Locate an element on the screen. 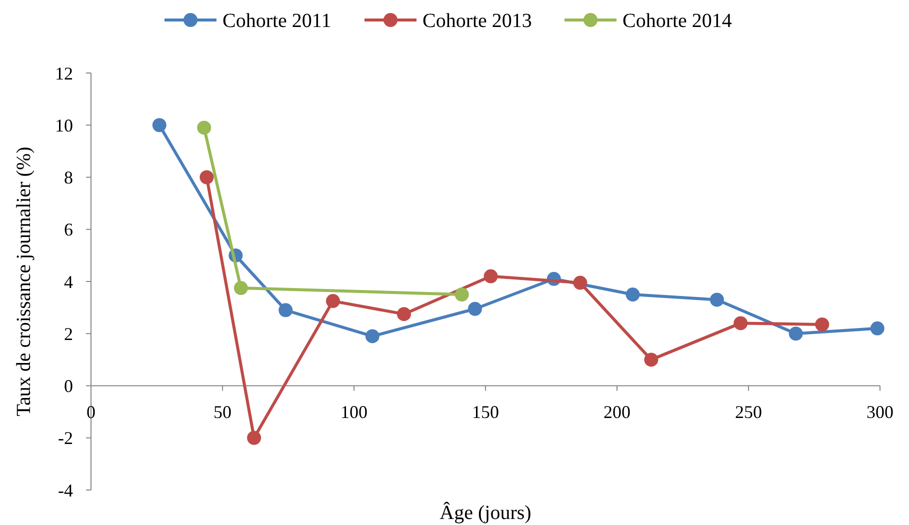 This screenshot has width=909, height=525. y-axis-title: Taux de croissance journalier (%) is located at coordinates (24, 281).